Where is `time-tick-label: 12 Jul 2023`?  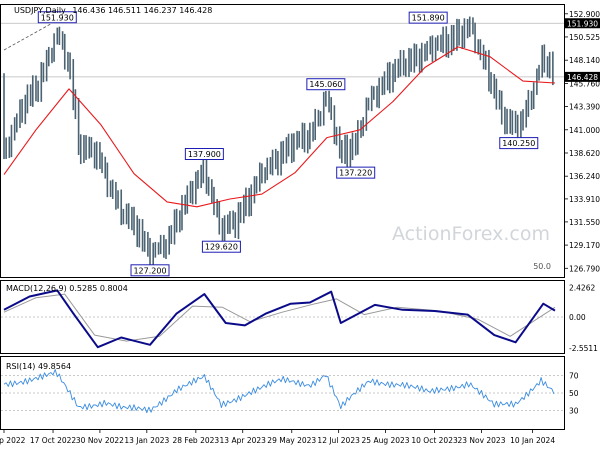
time-tick-label: 12 Jul 2023 is located at coordinates (338, 440).